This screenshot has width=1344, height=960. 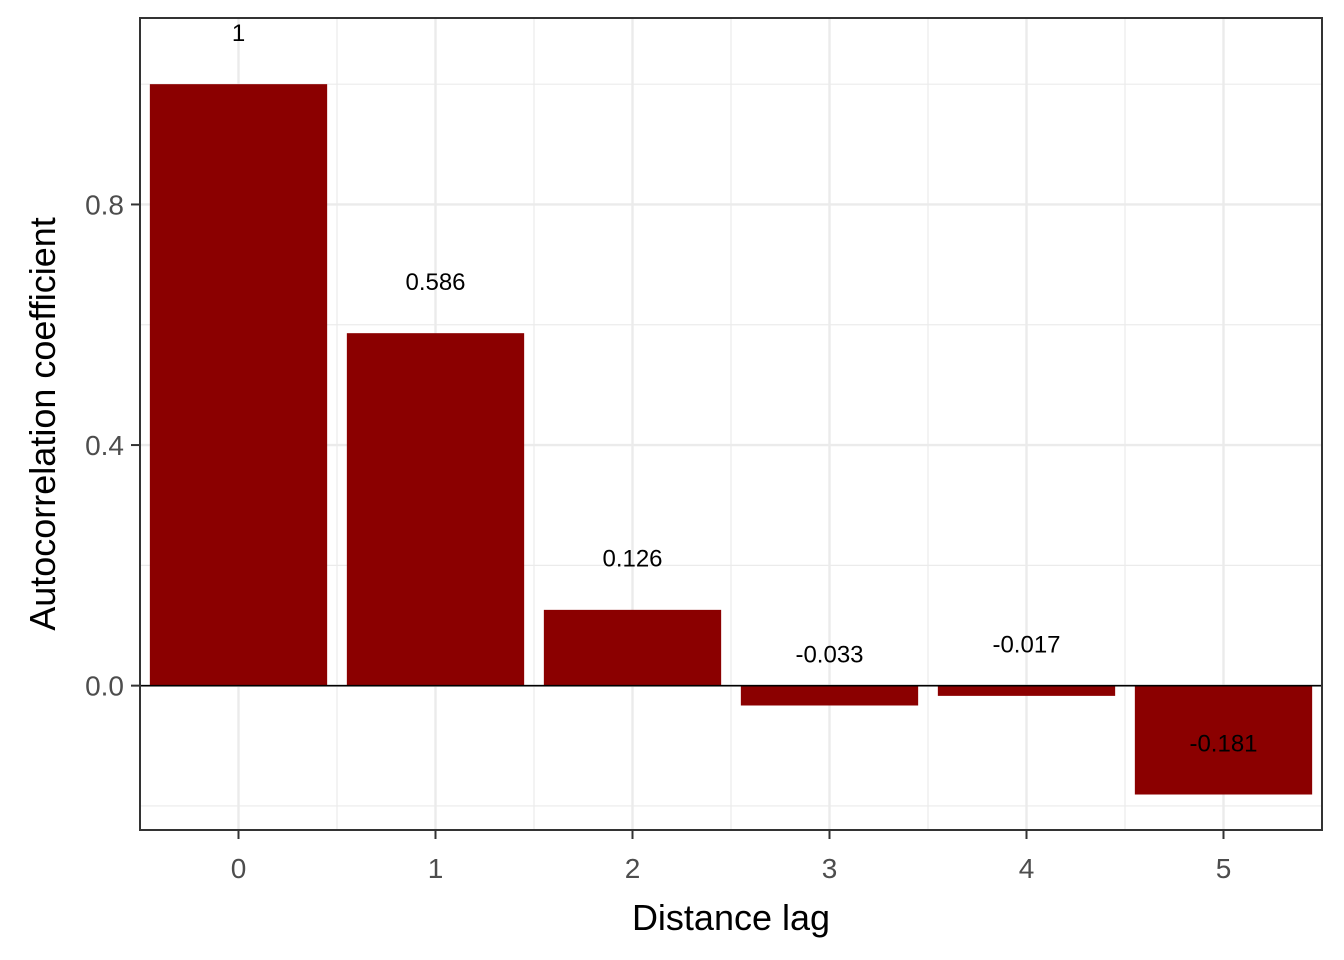 What do you see at coordinates (731, 917) in the screenshot?
I see `x-axis-title: Distance lag` at bounding box center [731, 917].